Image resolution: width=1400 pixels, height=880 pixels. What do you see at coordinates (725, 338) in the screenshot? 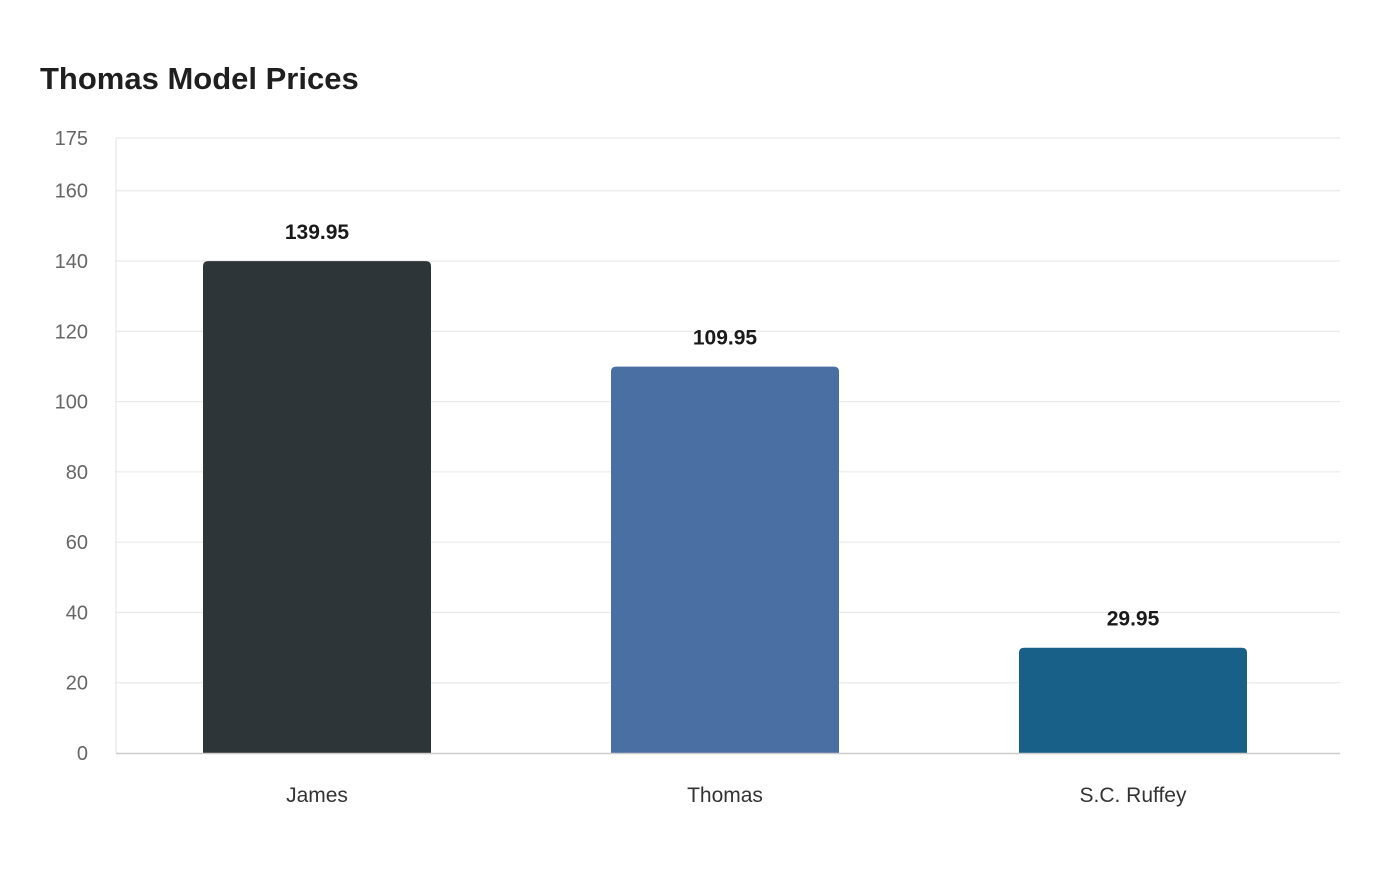
I see `data-label: 109.95` at bounding box center [725, 338].